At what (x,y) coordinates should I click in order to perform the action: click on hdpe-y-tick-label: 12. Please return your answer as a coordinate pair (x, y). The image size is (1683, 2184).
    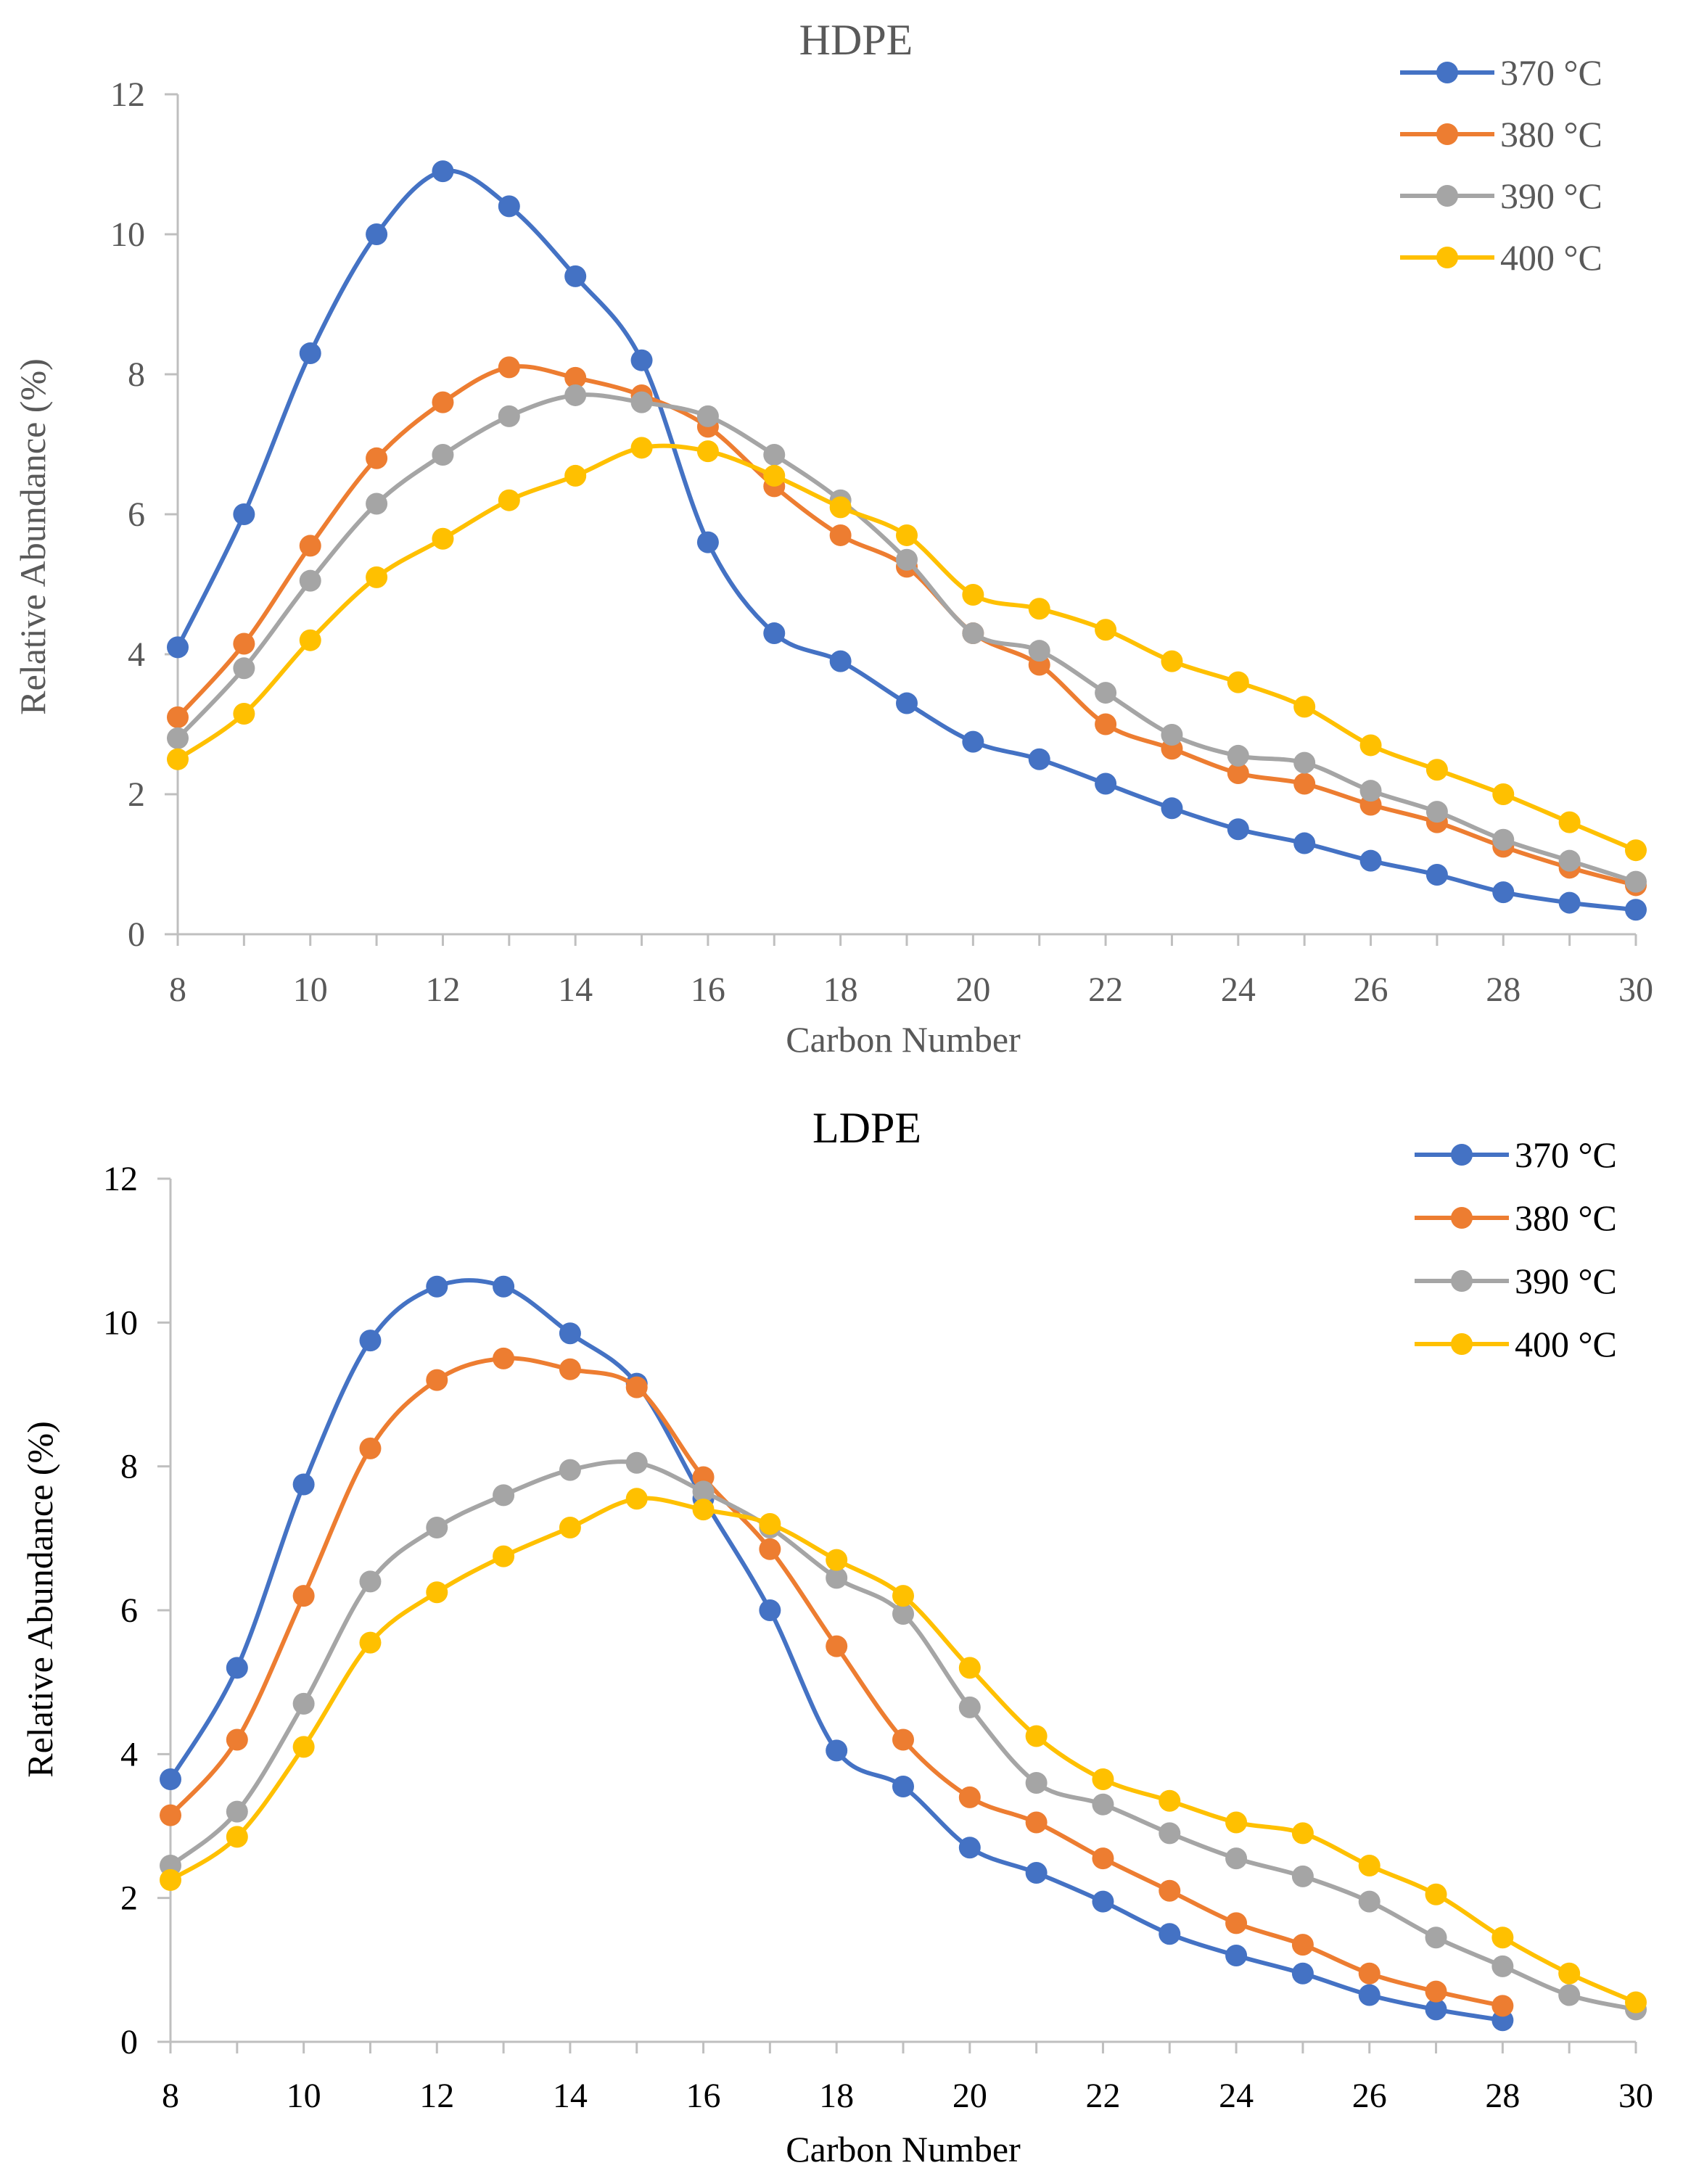
    Looking at the image, I should click on (127, 94).